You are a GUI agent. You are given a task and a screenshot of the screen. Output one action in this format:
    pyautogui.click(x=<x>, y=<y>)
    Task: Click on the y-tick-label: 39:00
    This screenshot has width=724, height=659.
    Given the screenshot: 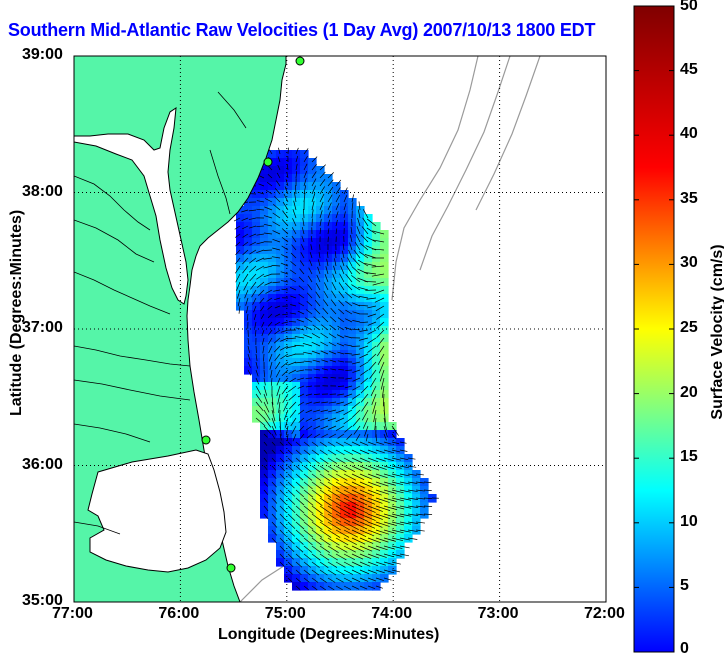 What is the action you would take?
    pyautogui.click(x=42, y=54)
    